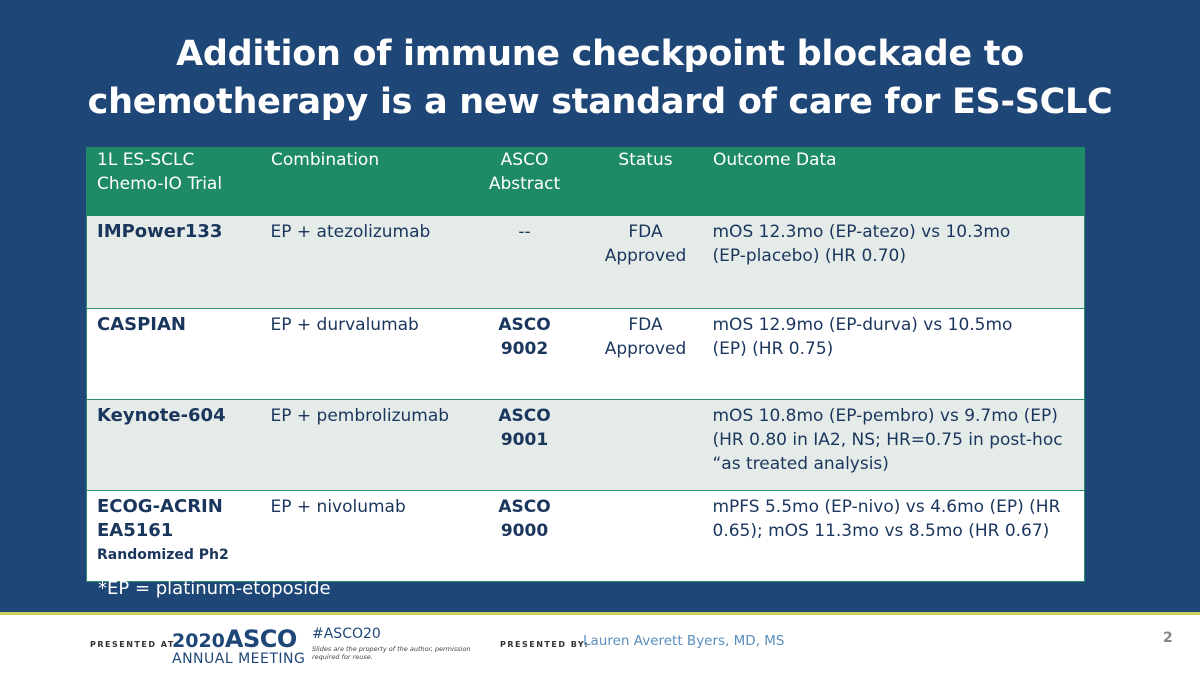  Describe the element at coordinates (600, 656) in the screenshot. I see `footer` at that location.